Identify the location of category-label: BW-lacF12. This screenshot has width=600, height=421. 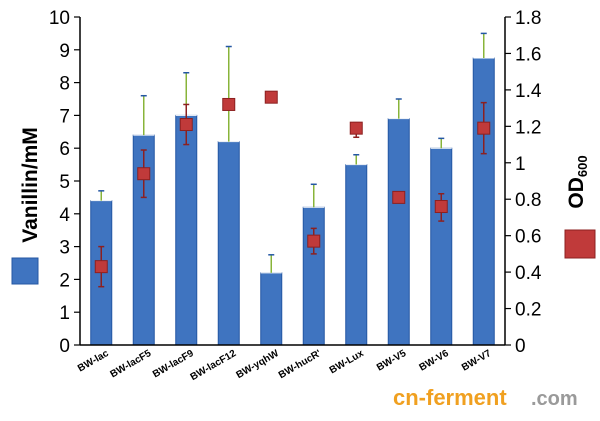
(214, 365).